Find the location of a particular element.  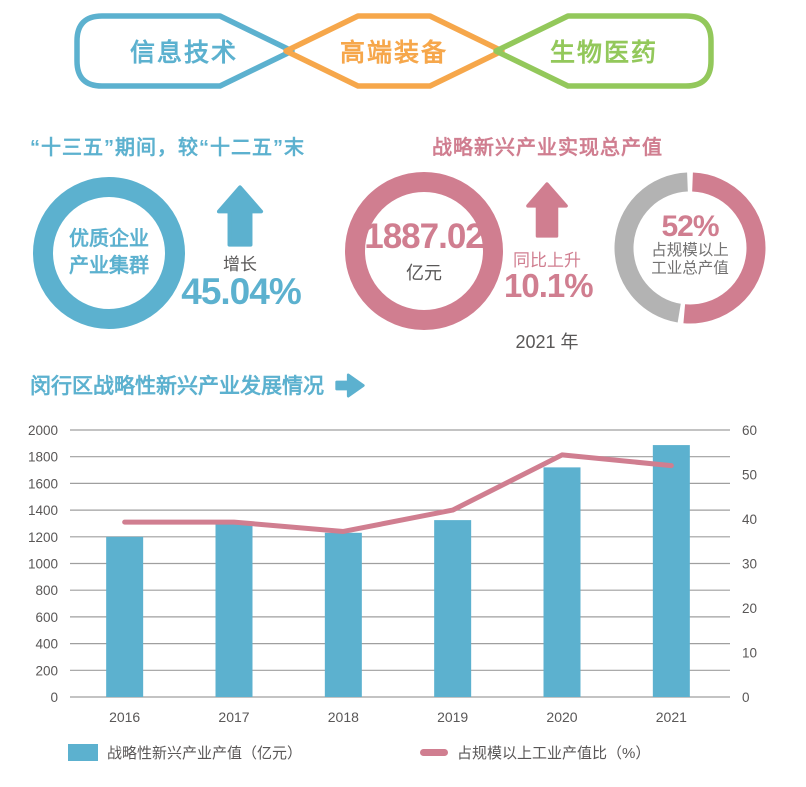

badge-information-technology: 信息技术 is located at coordinates (184, 51).